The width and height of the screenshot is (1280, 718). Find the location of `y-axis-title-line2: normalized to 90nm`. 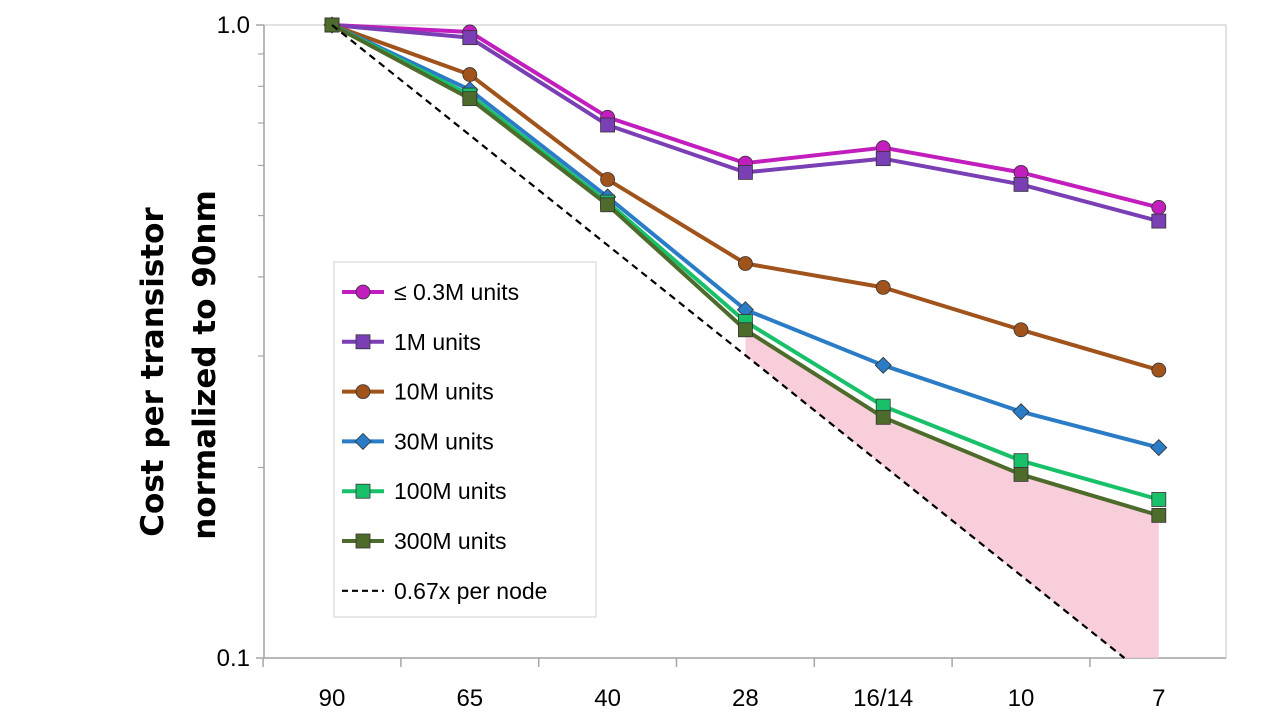

y-axis-title-line2: normalized to 90nm is located at coordinates (205, 365).